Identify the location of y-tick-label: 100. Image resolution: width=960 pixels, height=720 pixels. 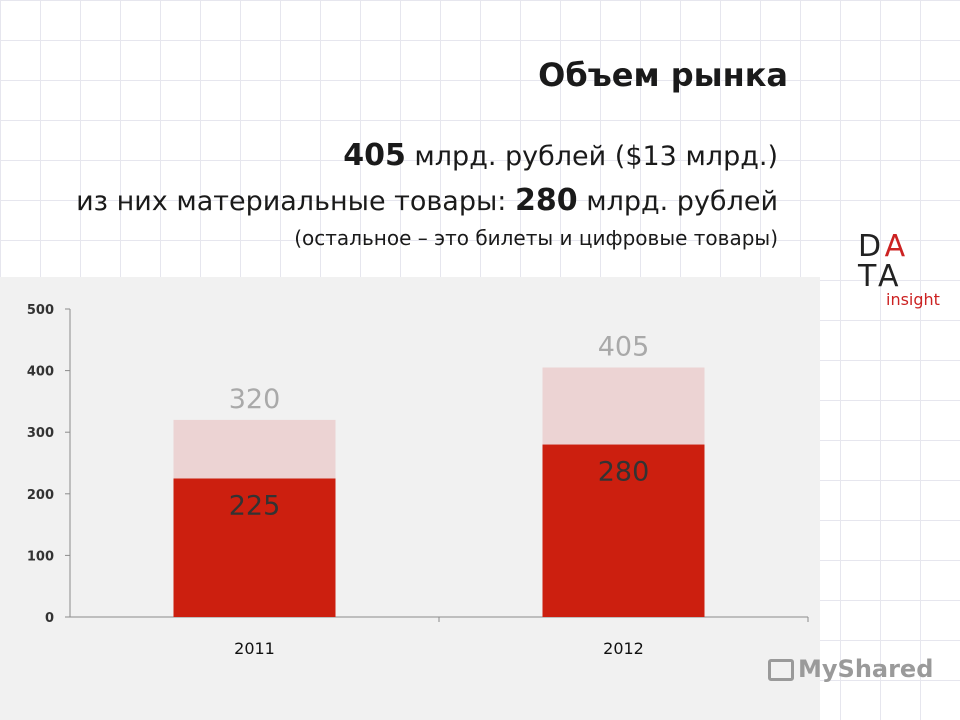
(40, 556).